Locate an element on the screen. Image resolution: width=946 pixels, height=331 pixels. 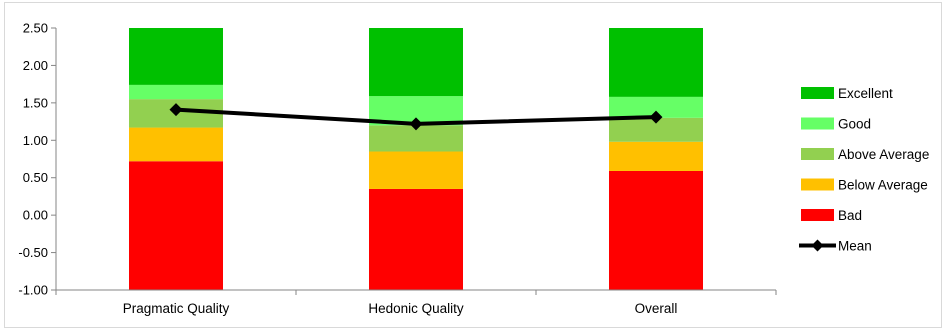
legend-swatch-excellent is located at coordinates (817, 93).